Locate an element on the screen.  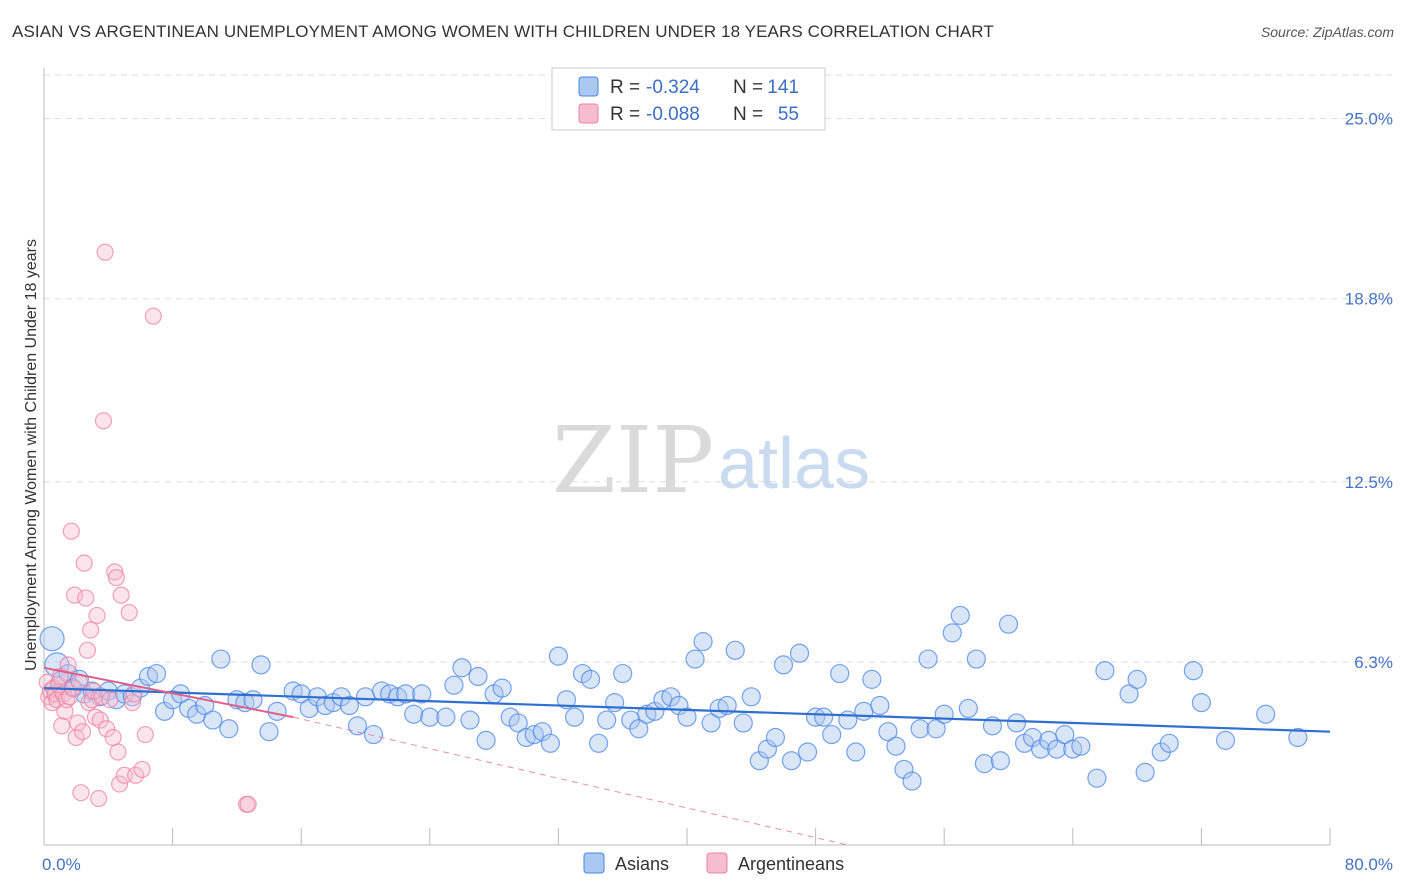
x-tick-label-max: 80.0% is located at coordinates (1369, 864).